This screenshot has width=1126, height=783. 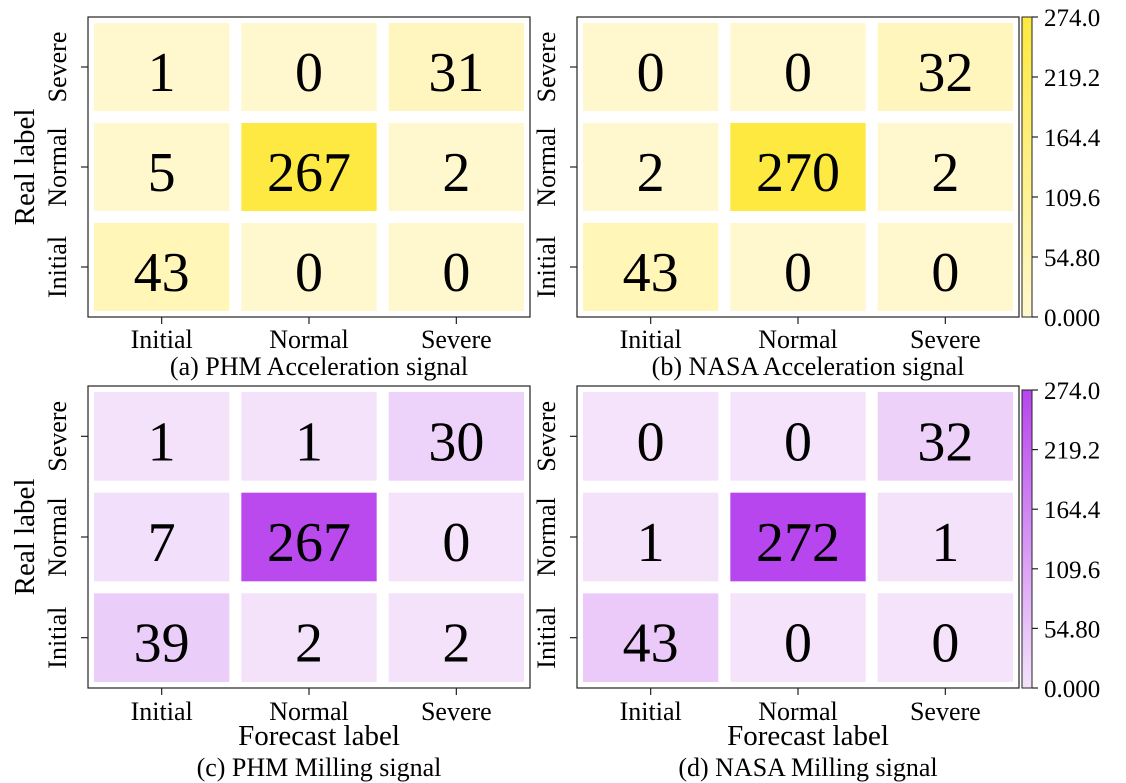 I want to click on colorbar-tick-label: 219.2, so click(x=1072, y=451).